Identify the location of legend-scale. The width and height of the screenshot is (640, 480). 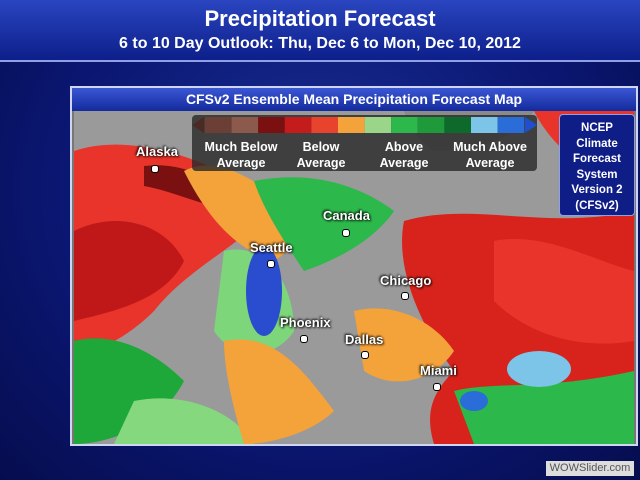
(364, 125).